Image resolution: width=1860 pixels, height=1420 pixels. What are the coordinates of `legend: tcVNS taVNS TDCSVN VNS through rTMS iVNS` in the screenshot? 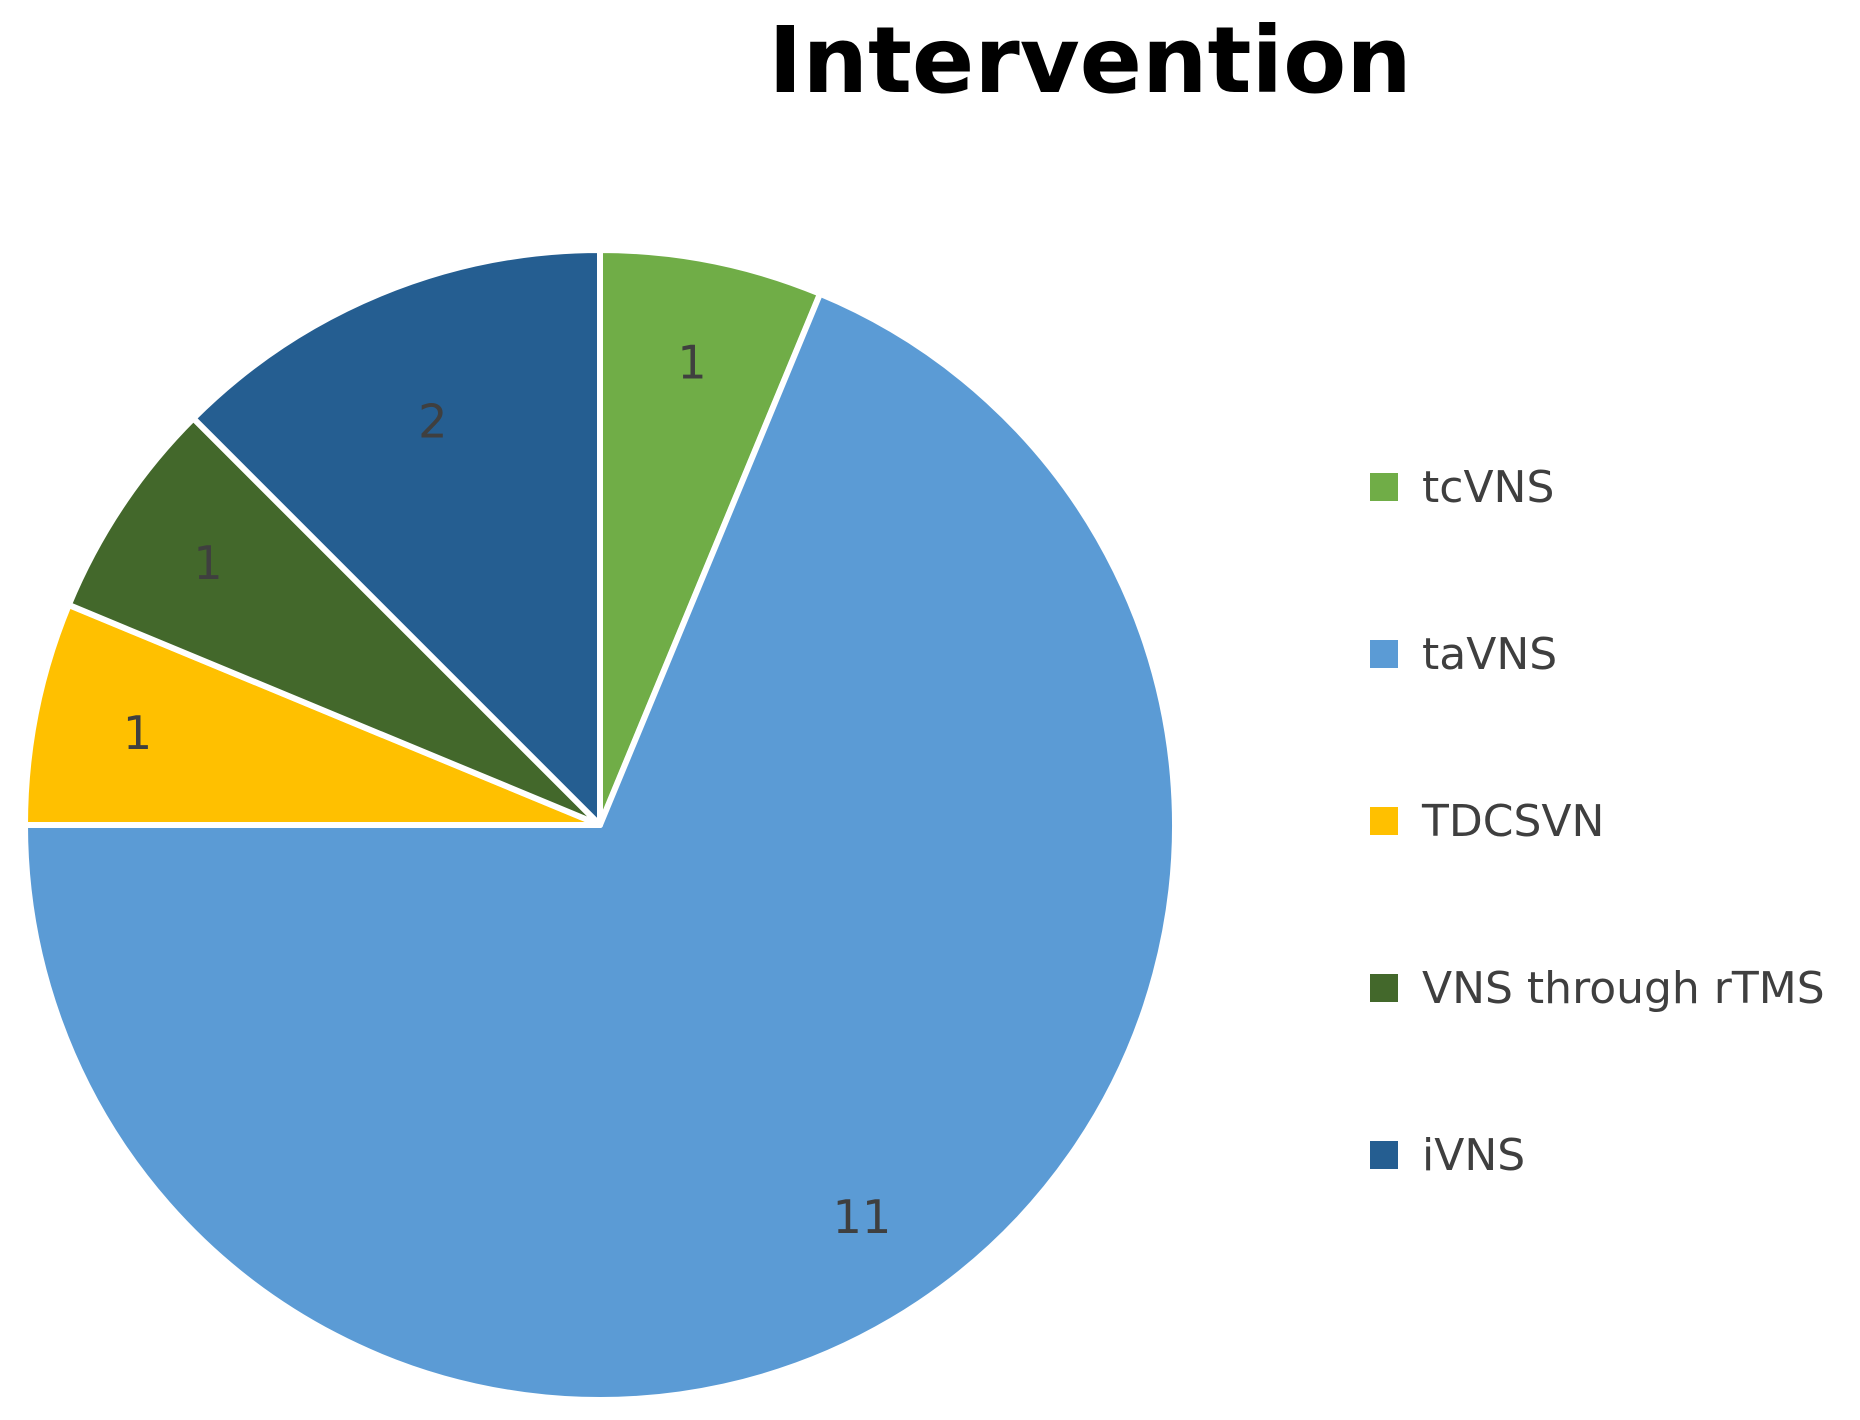 It's located at (1597, 821).